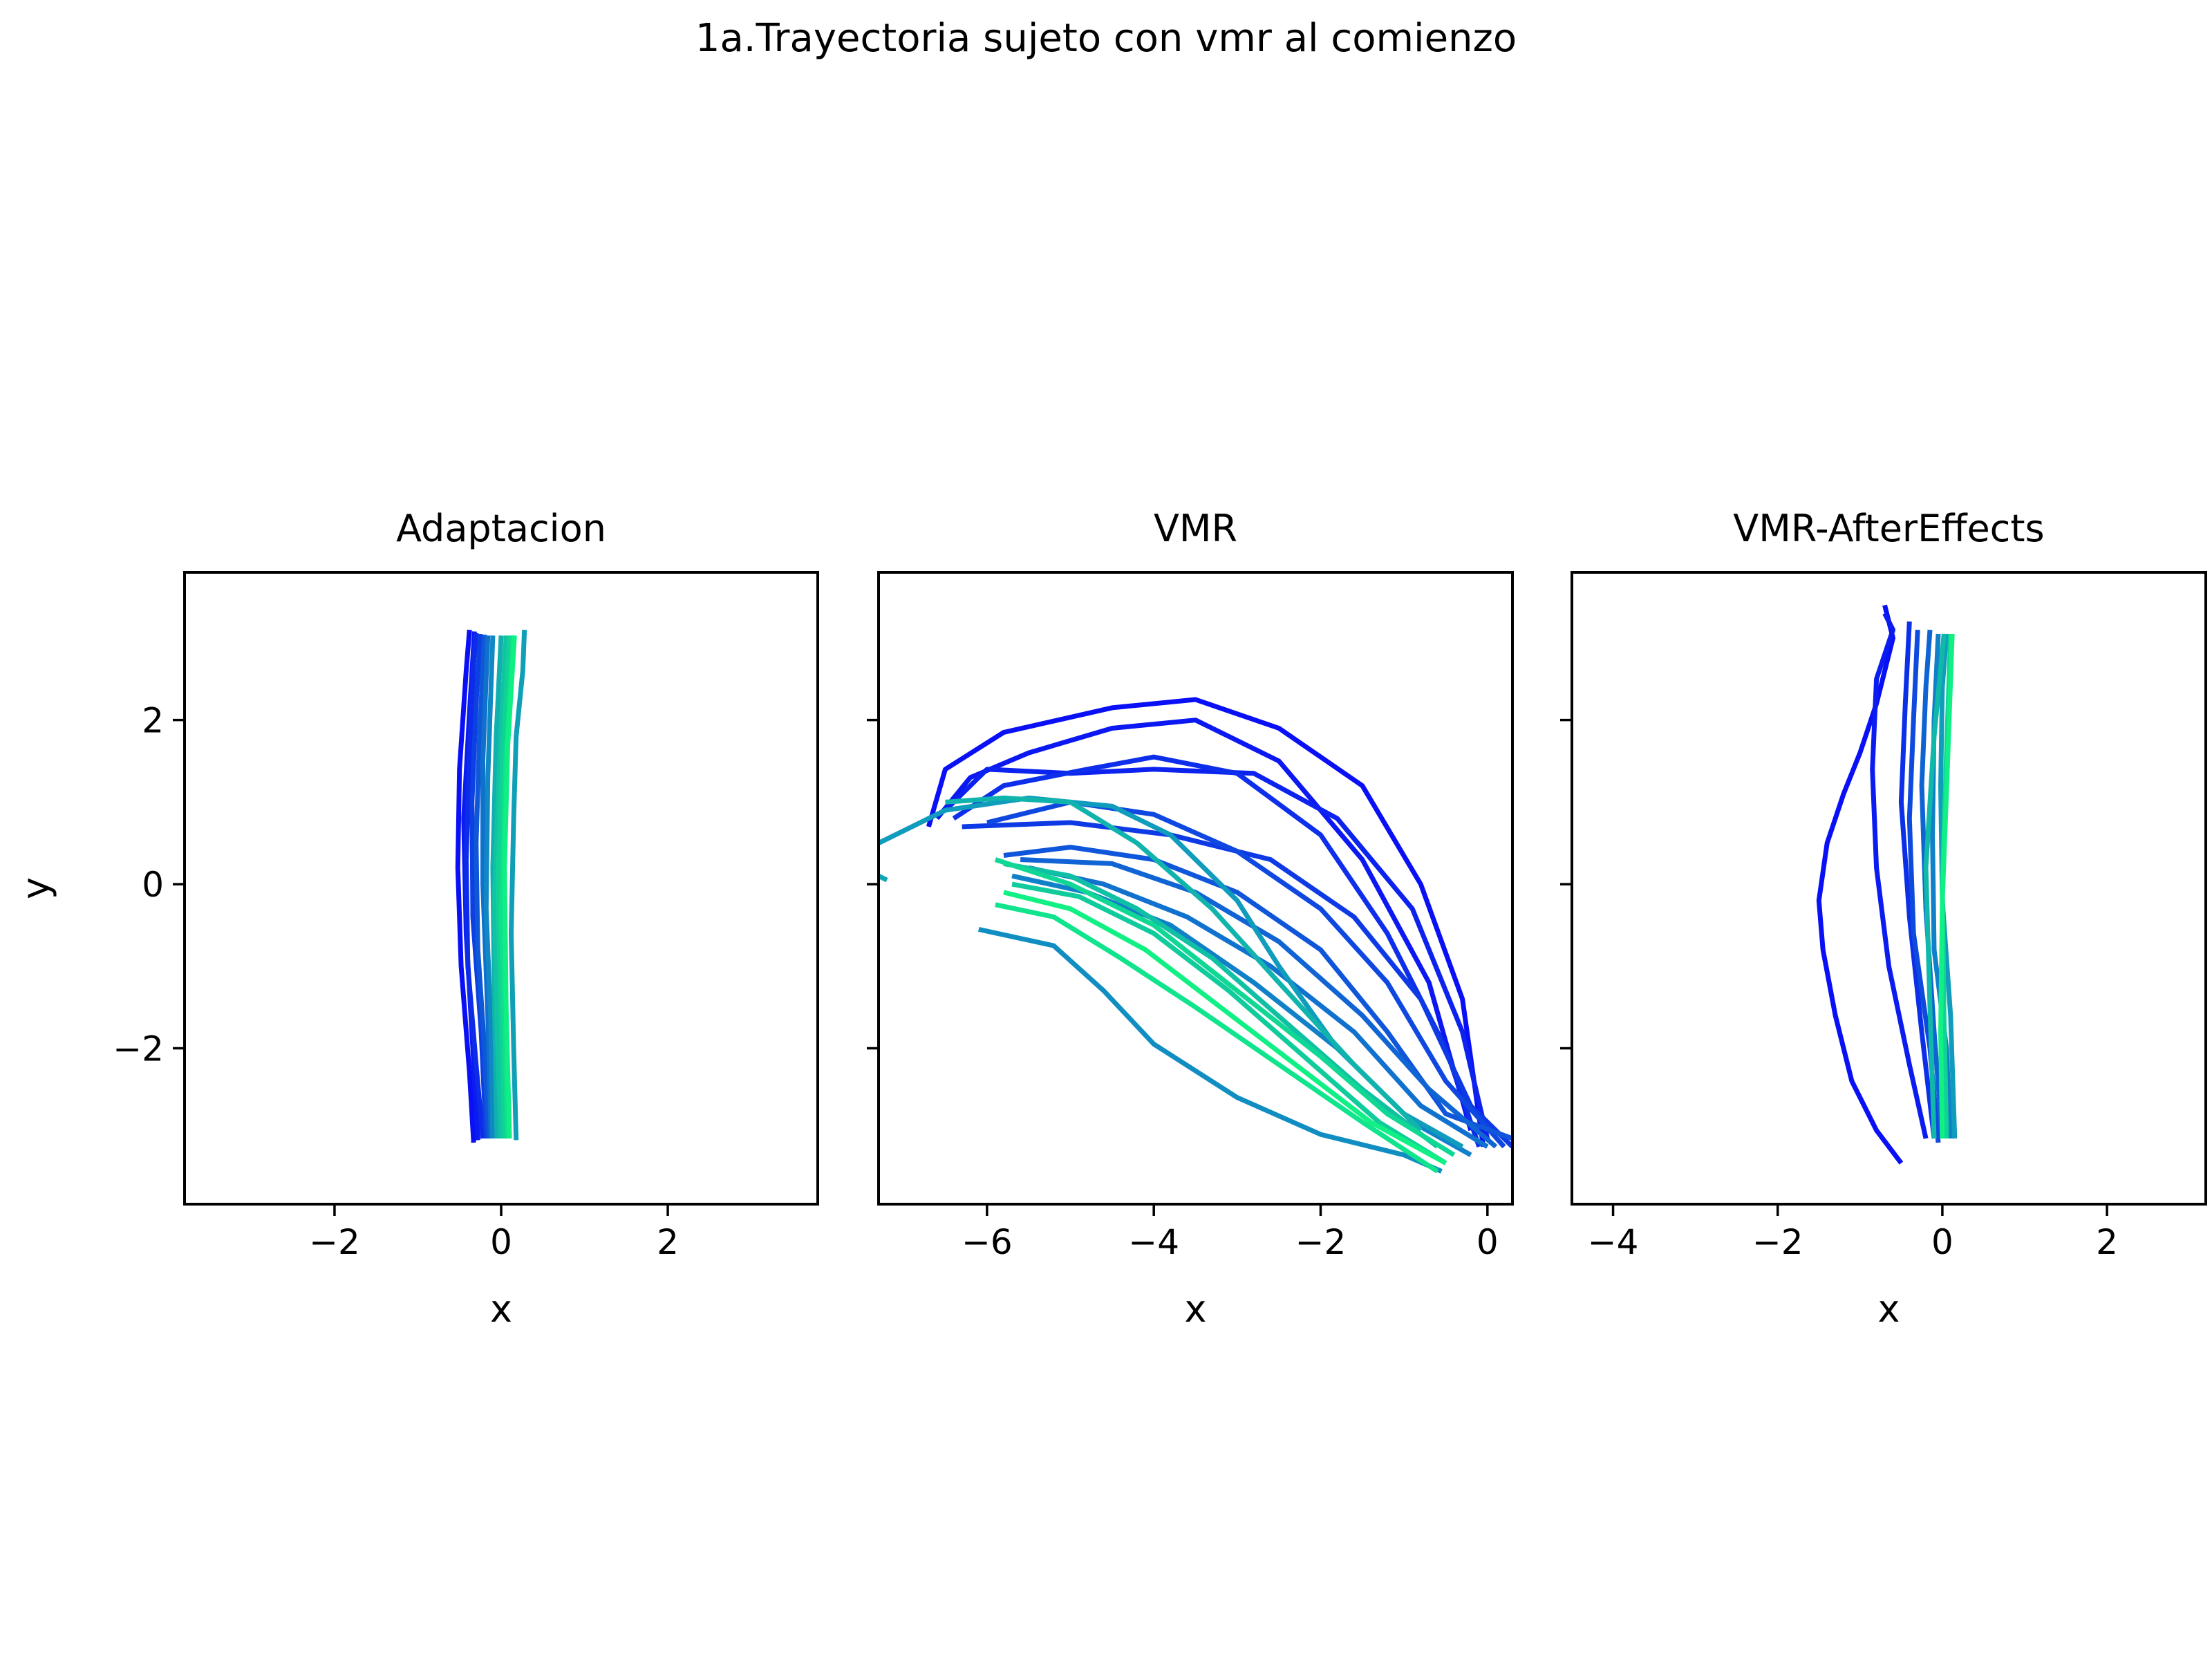  Describe the element at coordinates (153, 721) in the screenshot. I see `y-tick-label: 2` at that location.